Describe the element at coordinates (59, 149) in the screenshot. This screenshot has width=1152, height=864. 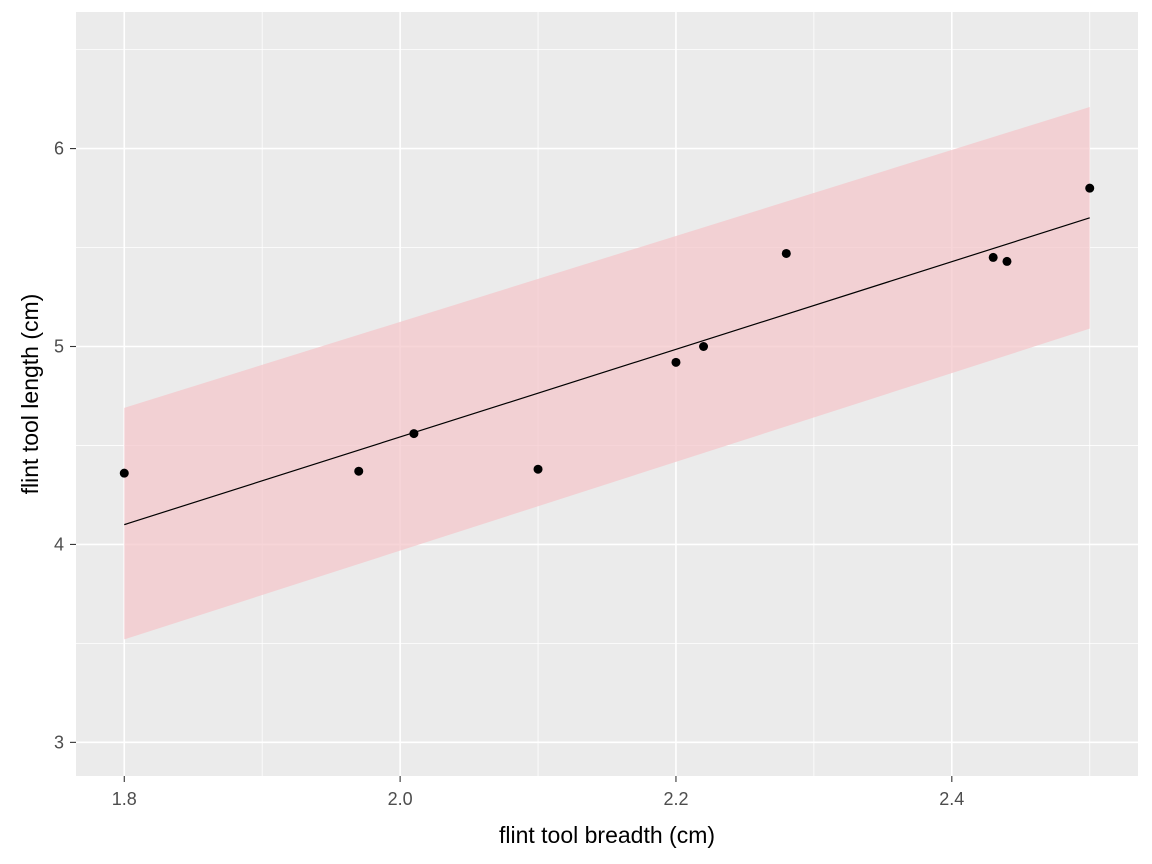
I see `y-tick-label: 6` at that location.